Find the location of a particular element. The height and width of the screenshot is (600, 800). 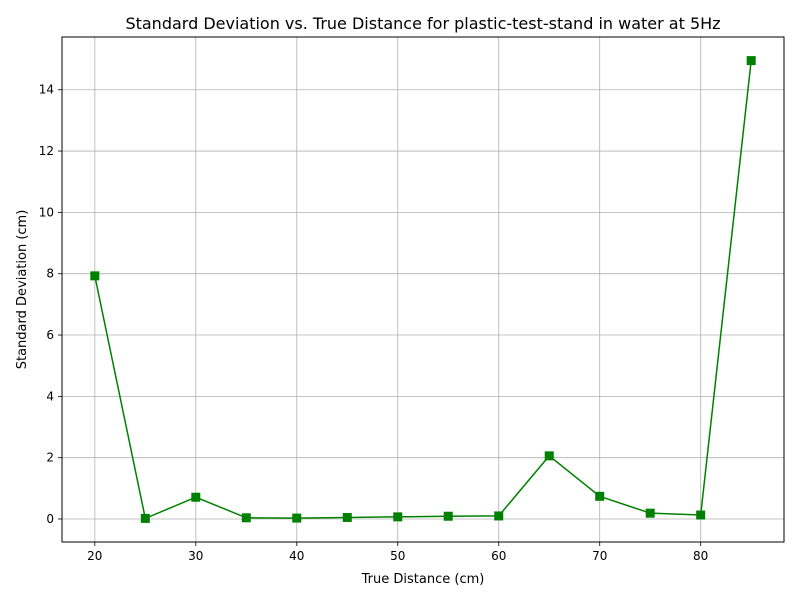

x-tick-label: 30 is located at coordinates (195, 556).